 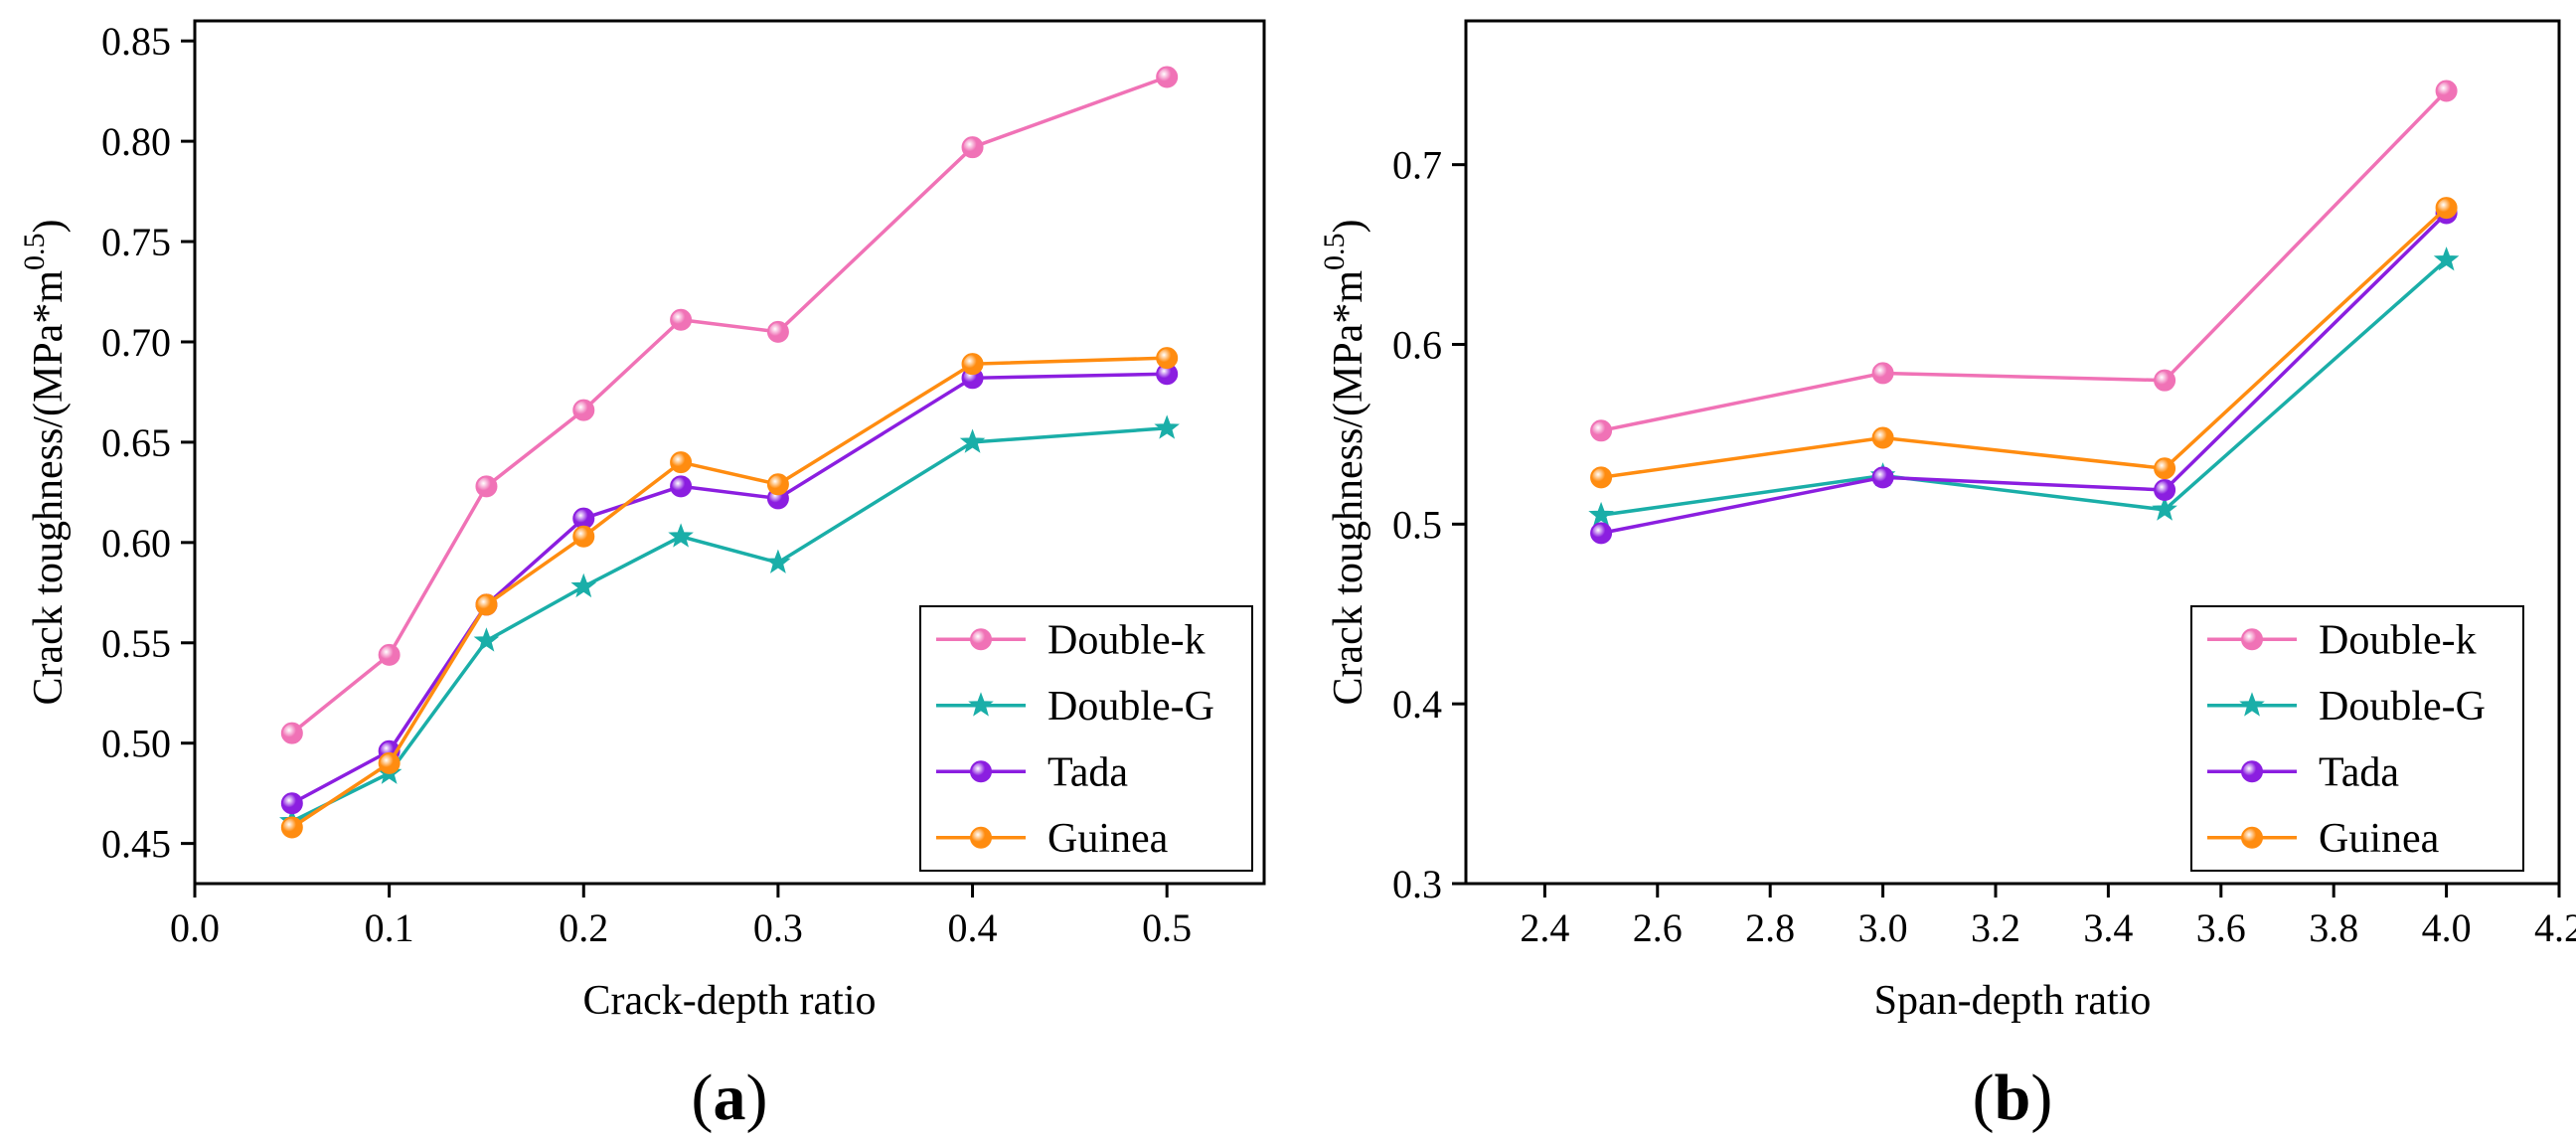 I want to click on y-tick-label-b: 0.6, so click(x=1417, y=345).